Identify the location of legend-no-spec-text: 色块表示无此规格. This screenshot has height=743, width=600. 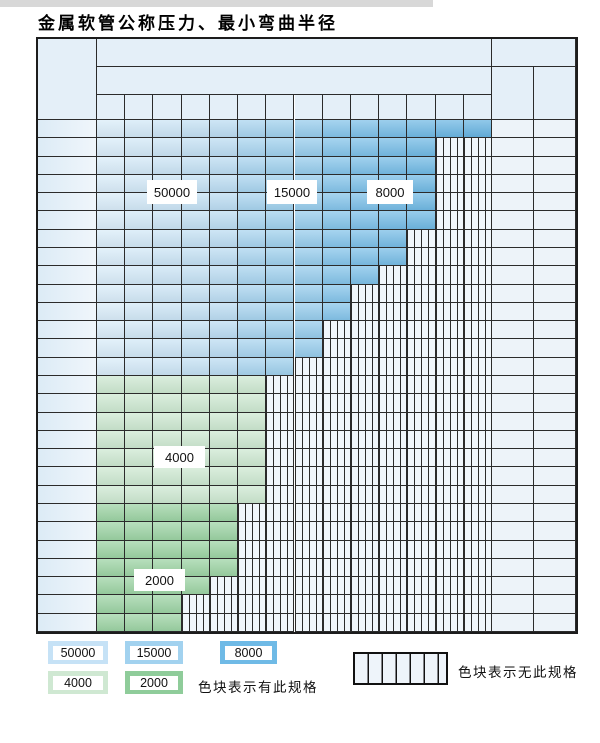
(518, 672).